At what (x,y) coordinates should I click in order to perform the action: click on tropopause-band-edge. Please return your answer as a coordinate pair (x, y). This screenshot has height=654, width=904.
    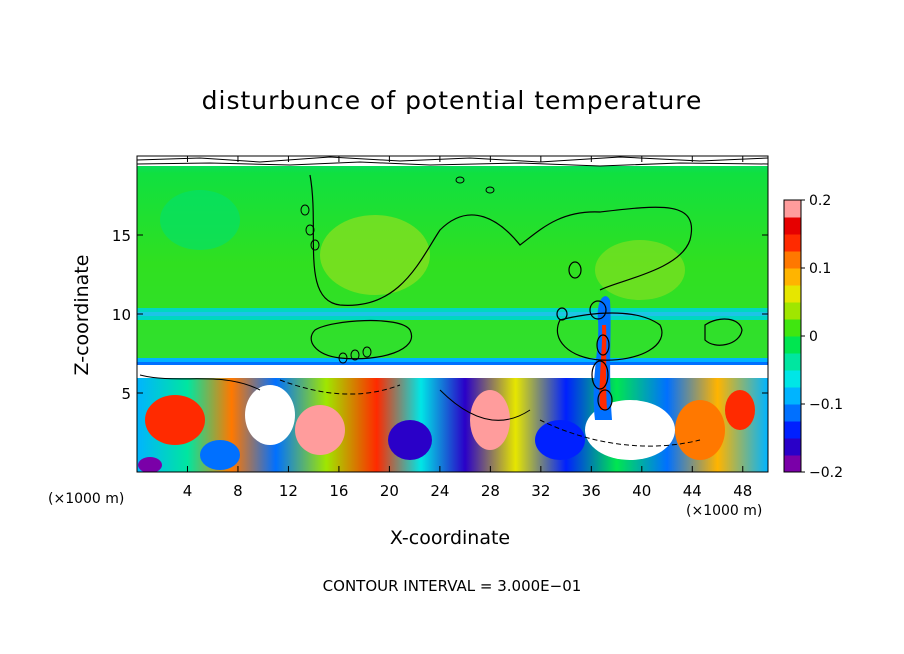
    Looking at the image, I should click on (452, 361).